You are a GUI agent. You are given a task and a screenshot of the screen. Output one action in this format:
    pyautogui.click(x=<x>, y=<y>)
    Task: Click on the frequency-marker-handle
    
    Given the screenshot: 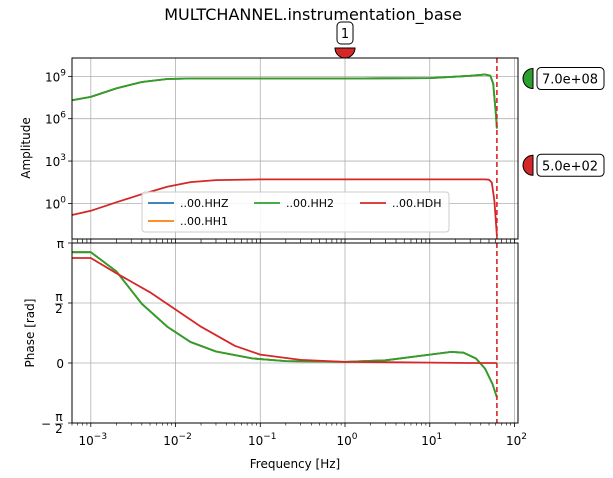 What is the action you would take?
    pyautogui.click(x=345, y=53)
    